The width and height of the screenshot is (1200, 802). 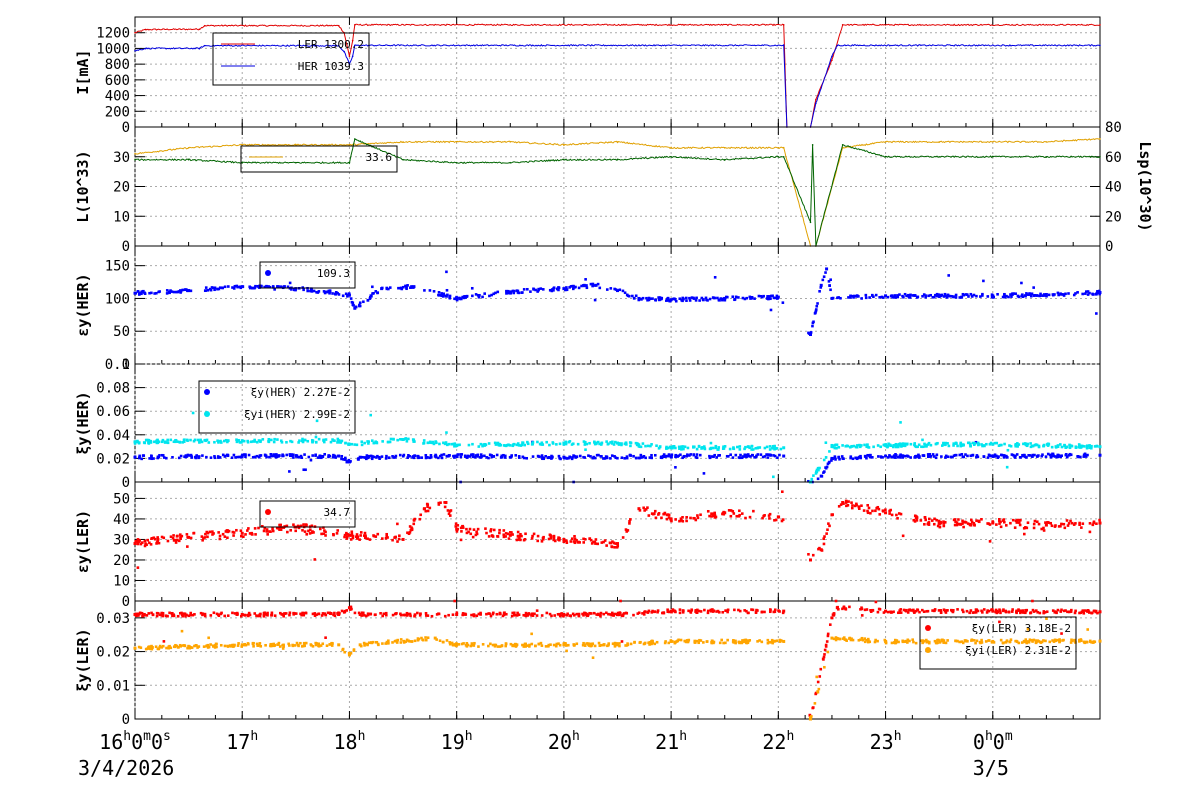 What do you see at coordinates (268, 512) in the screenshot?
I see `legend-swatch` at bounding box center [268, 512].